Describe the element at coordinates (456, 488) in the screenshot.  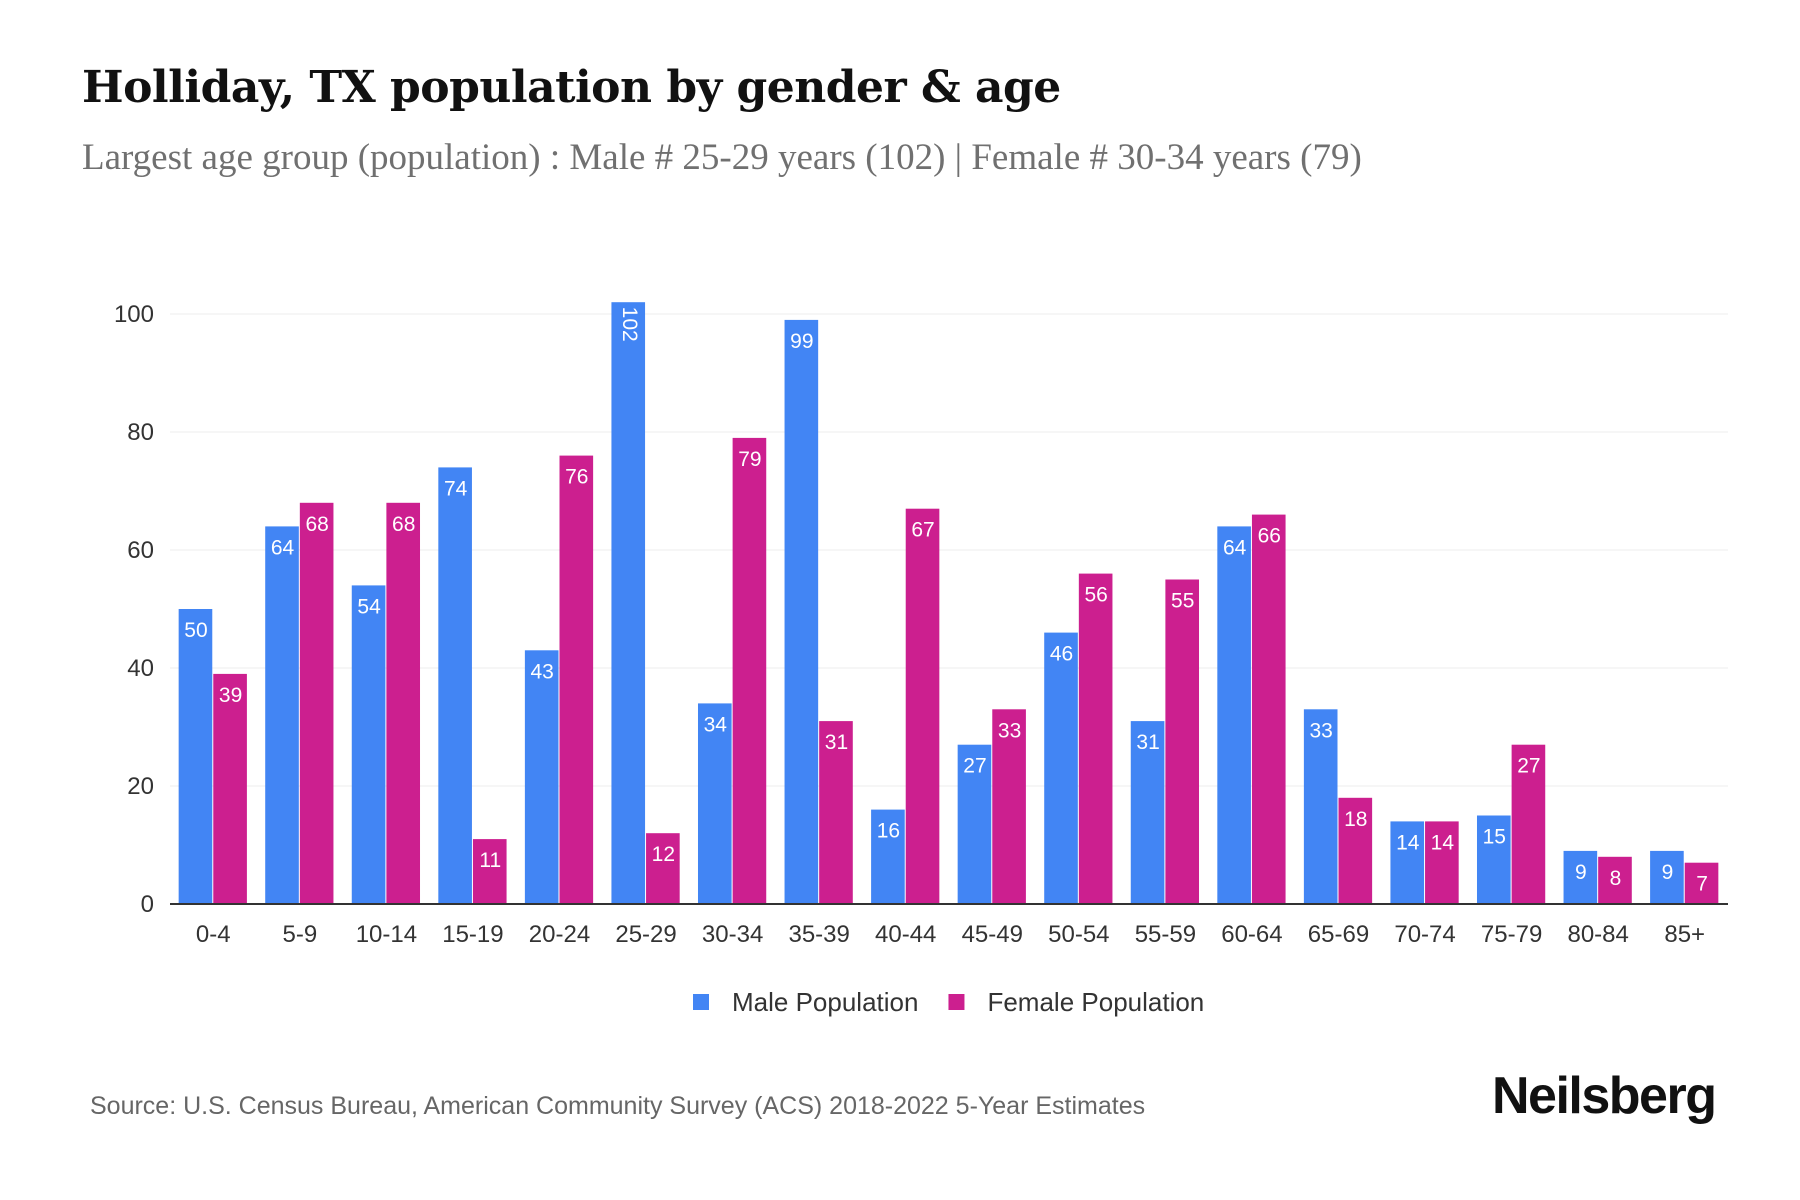
I see `data-label: 74` at that location.